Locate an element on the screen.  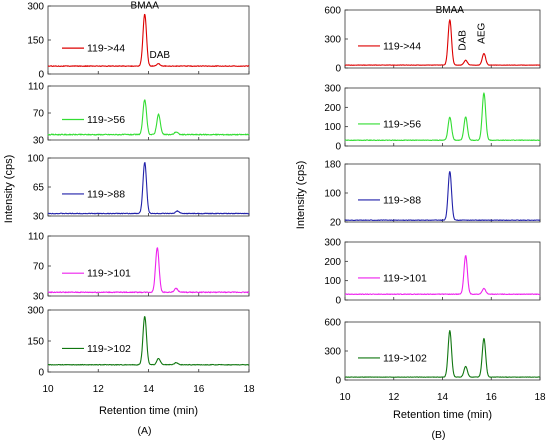
panel-119->56: 30 70 110 119->56 is located at coordinates (139, 114).